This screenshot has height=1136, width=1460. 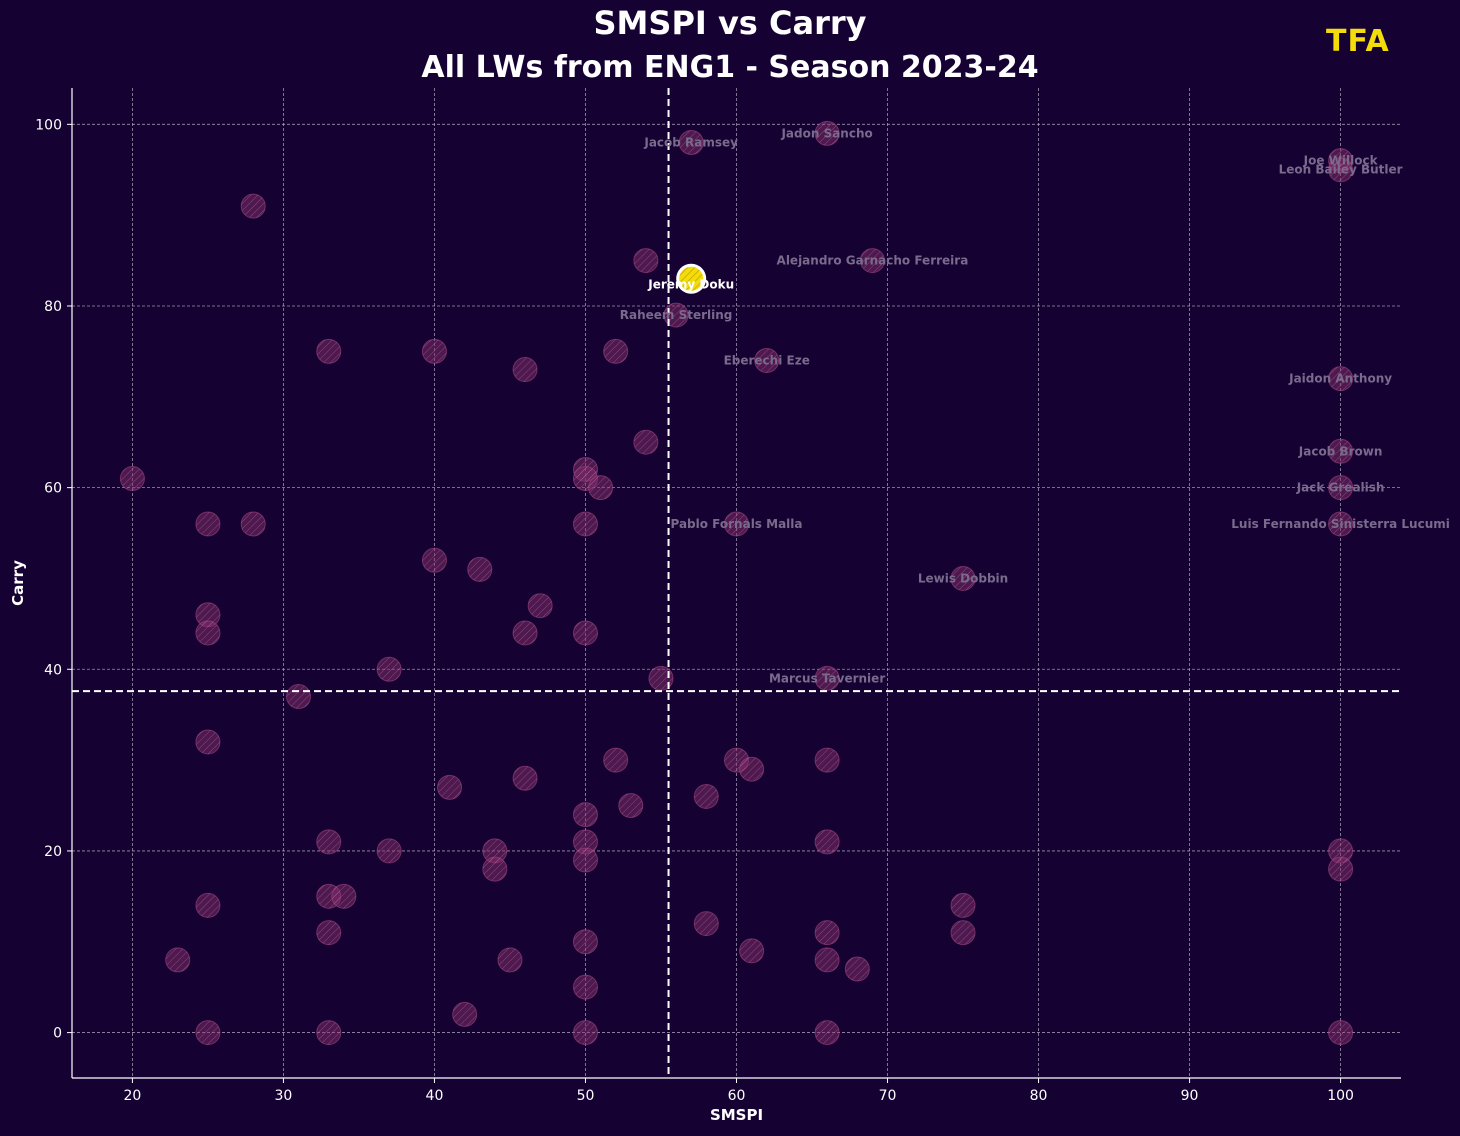 What do you see at coordinates (48, 125) in the screenshot?
I see `y-tick-label: 100` at bounding box center [48, 125].